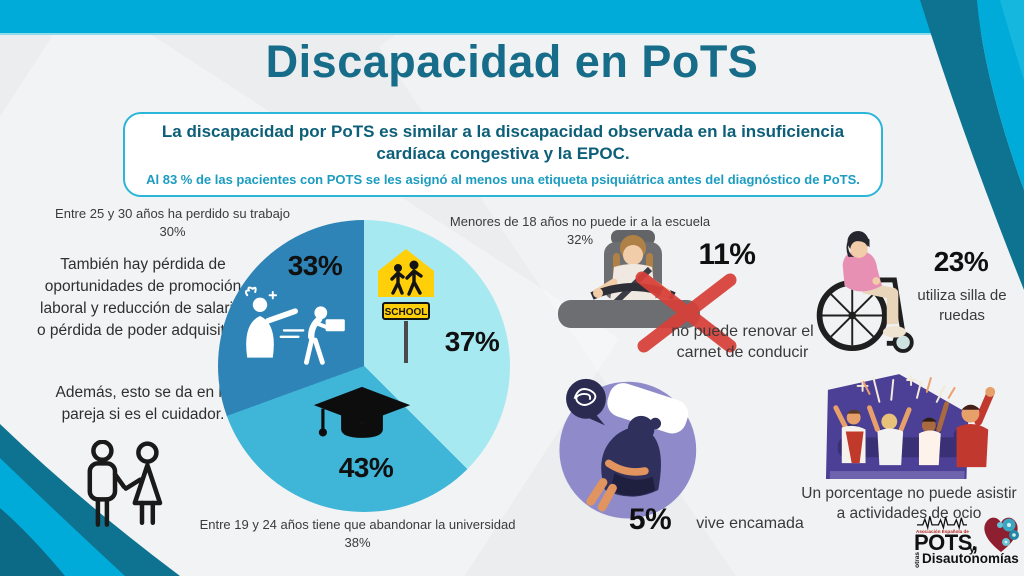 This screenshot has width=1024, height=576. Describe the element at coordinates (512, 17) in the screenshot. I see `top-accent-bar` at that location.